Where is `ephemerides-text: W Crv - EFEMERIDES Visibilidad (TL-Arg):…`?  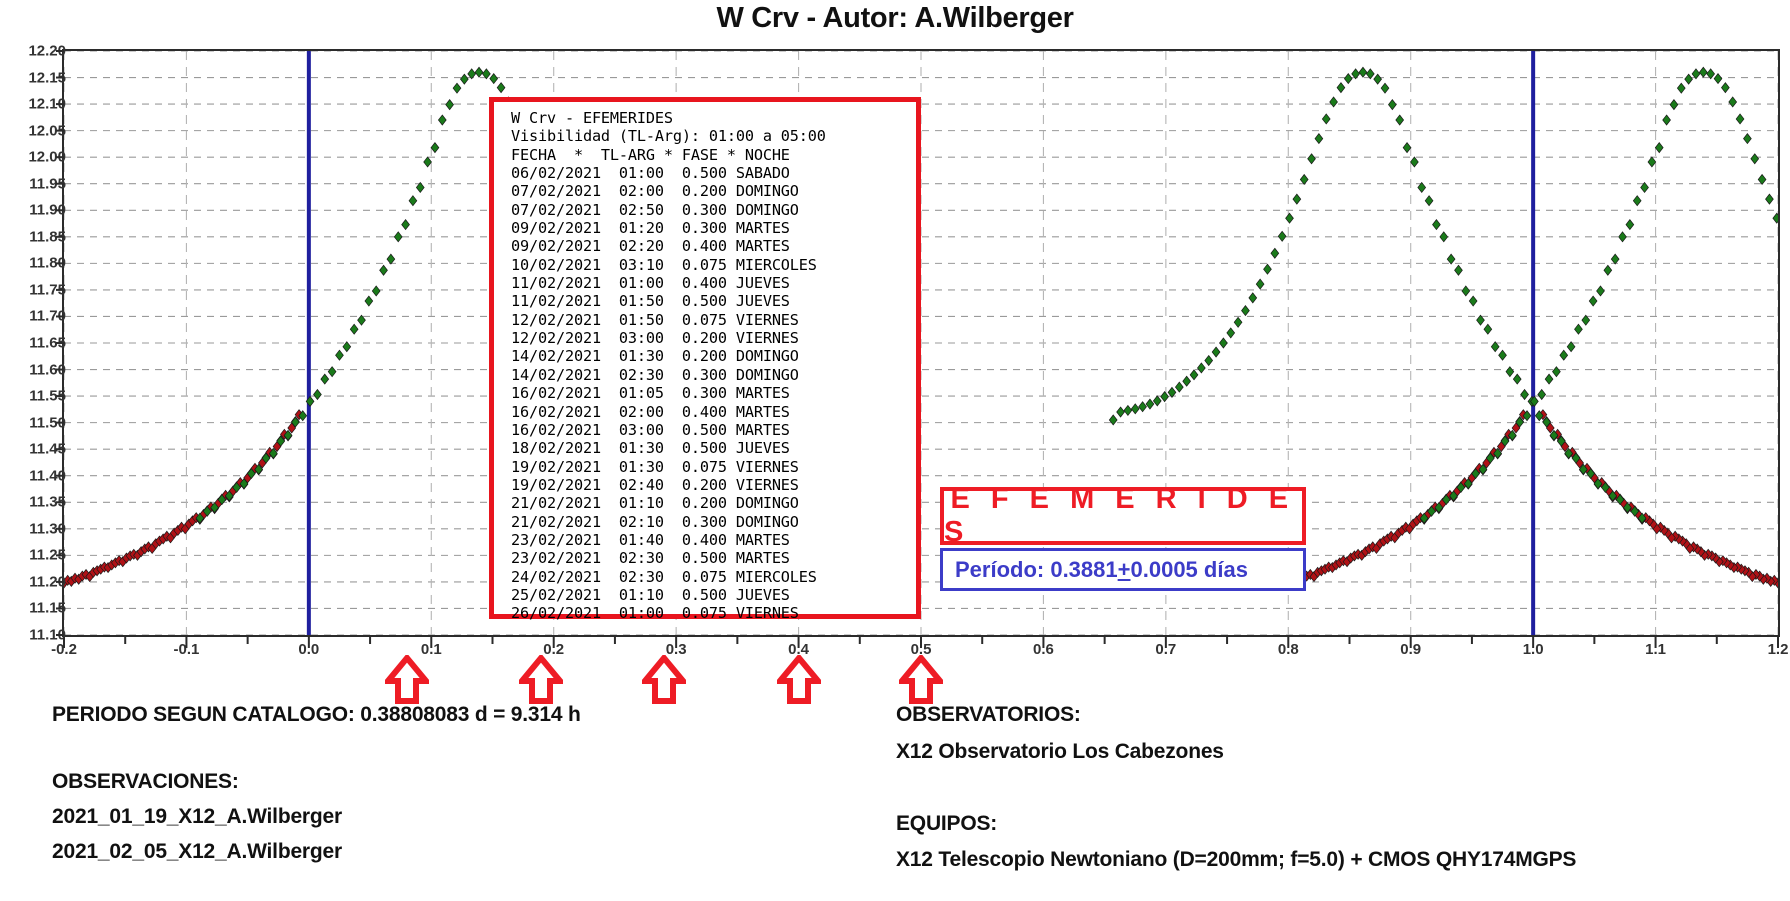
ephemerides-text: W Crv - EFEMERIDES Visibilidad (TL-Arg):… is located at coordinates (668, 366).